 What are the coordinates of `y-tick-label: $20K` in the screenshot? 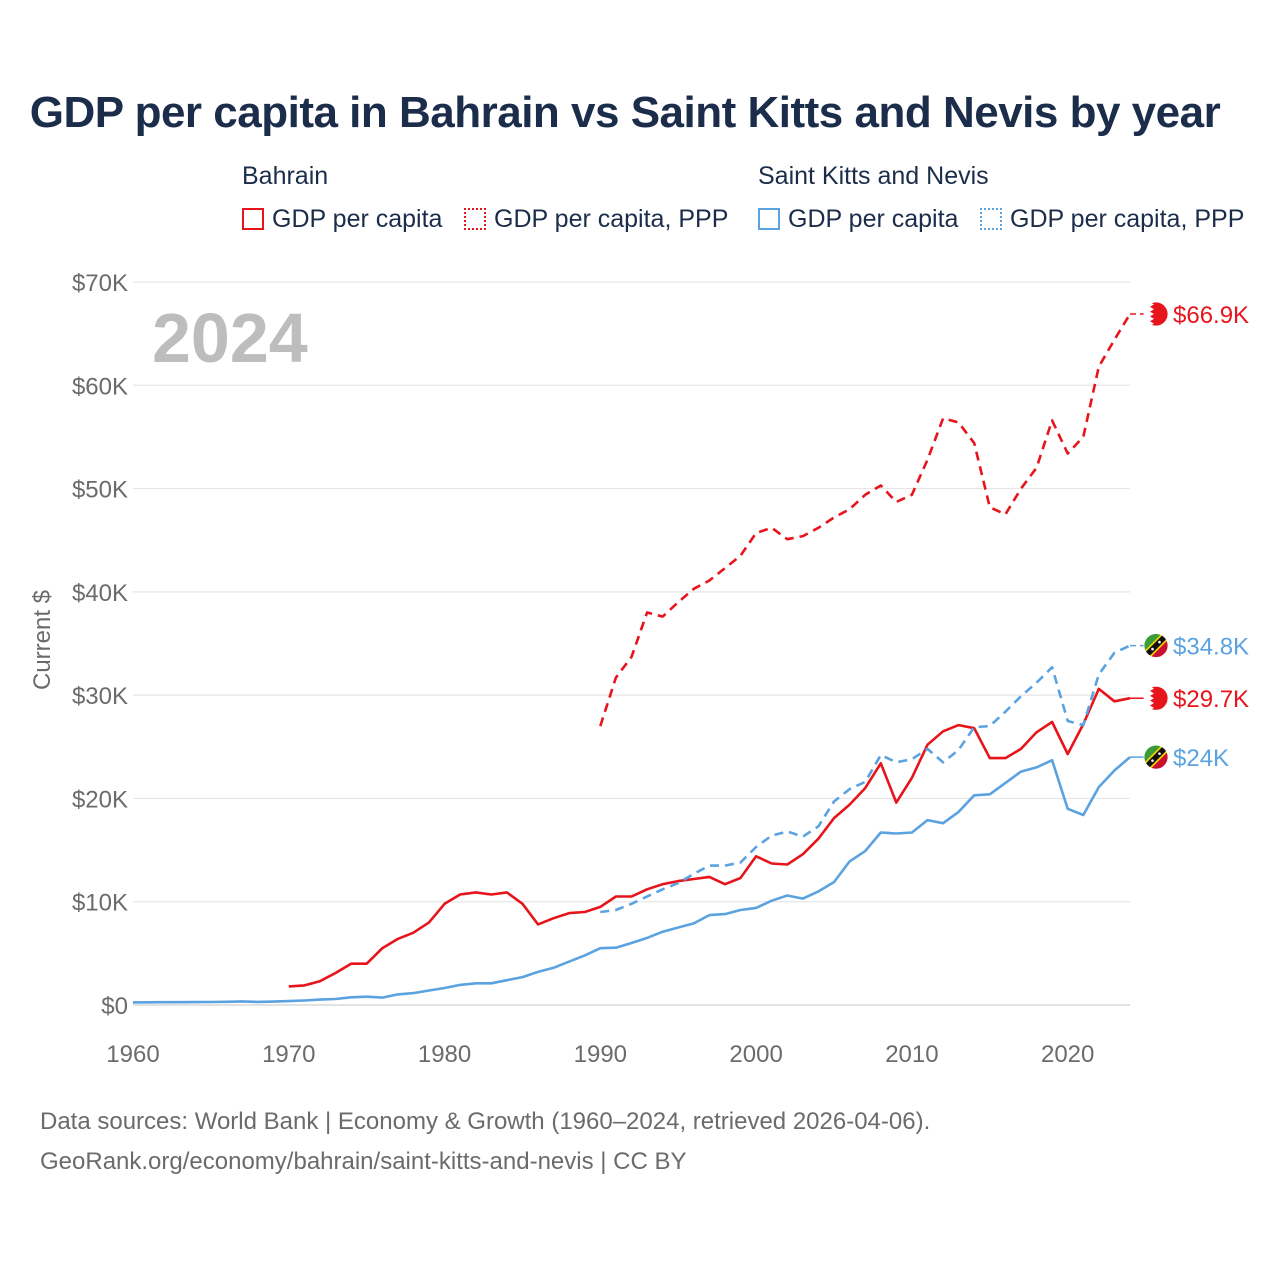 It's located at (100, 799).